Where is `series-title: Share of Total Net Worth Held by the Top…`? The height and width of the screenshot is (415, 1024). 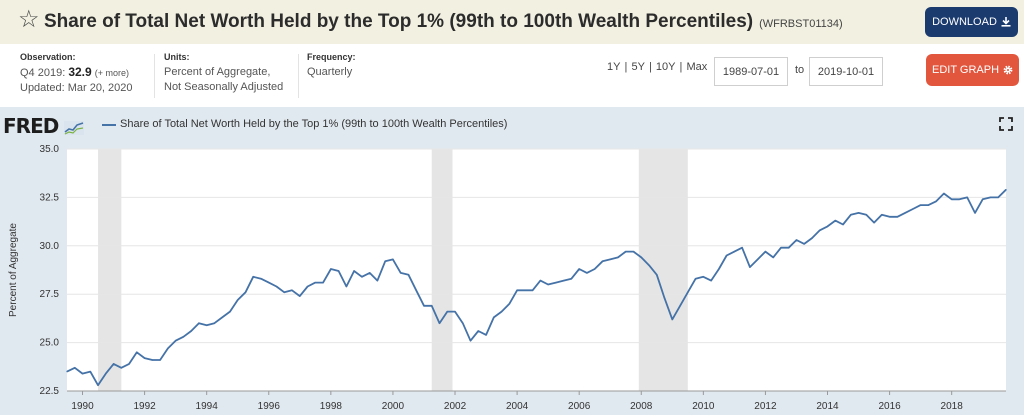 series-title: Share of Total Net Worth Held by the Top… is located at coordinates (399, 21).